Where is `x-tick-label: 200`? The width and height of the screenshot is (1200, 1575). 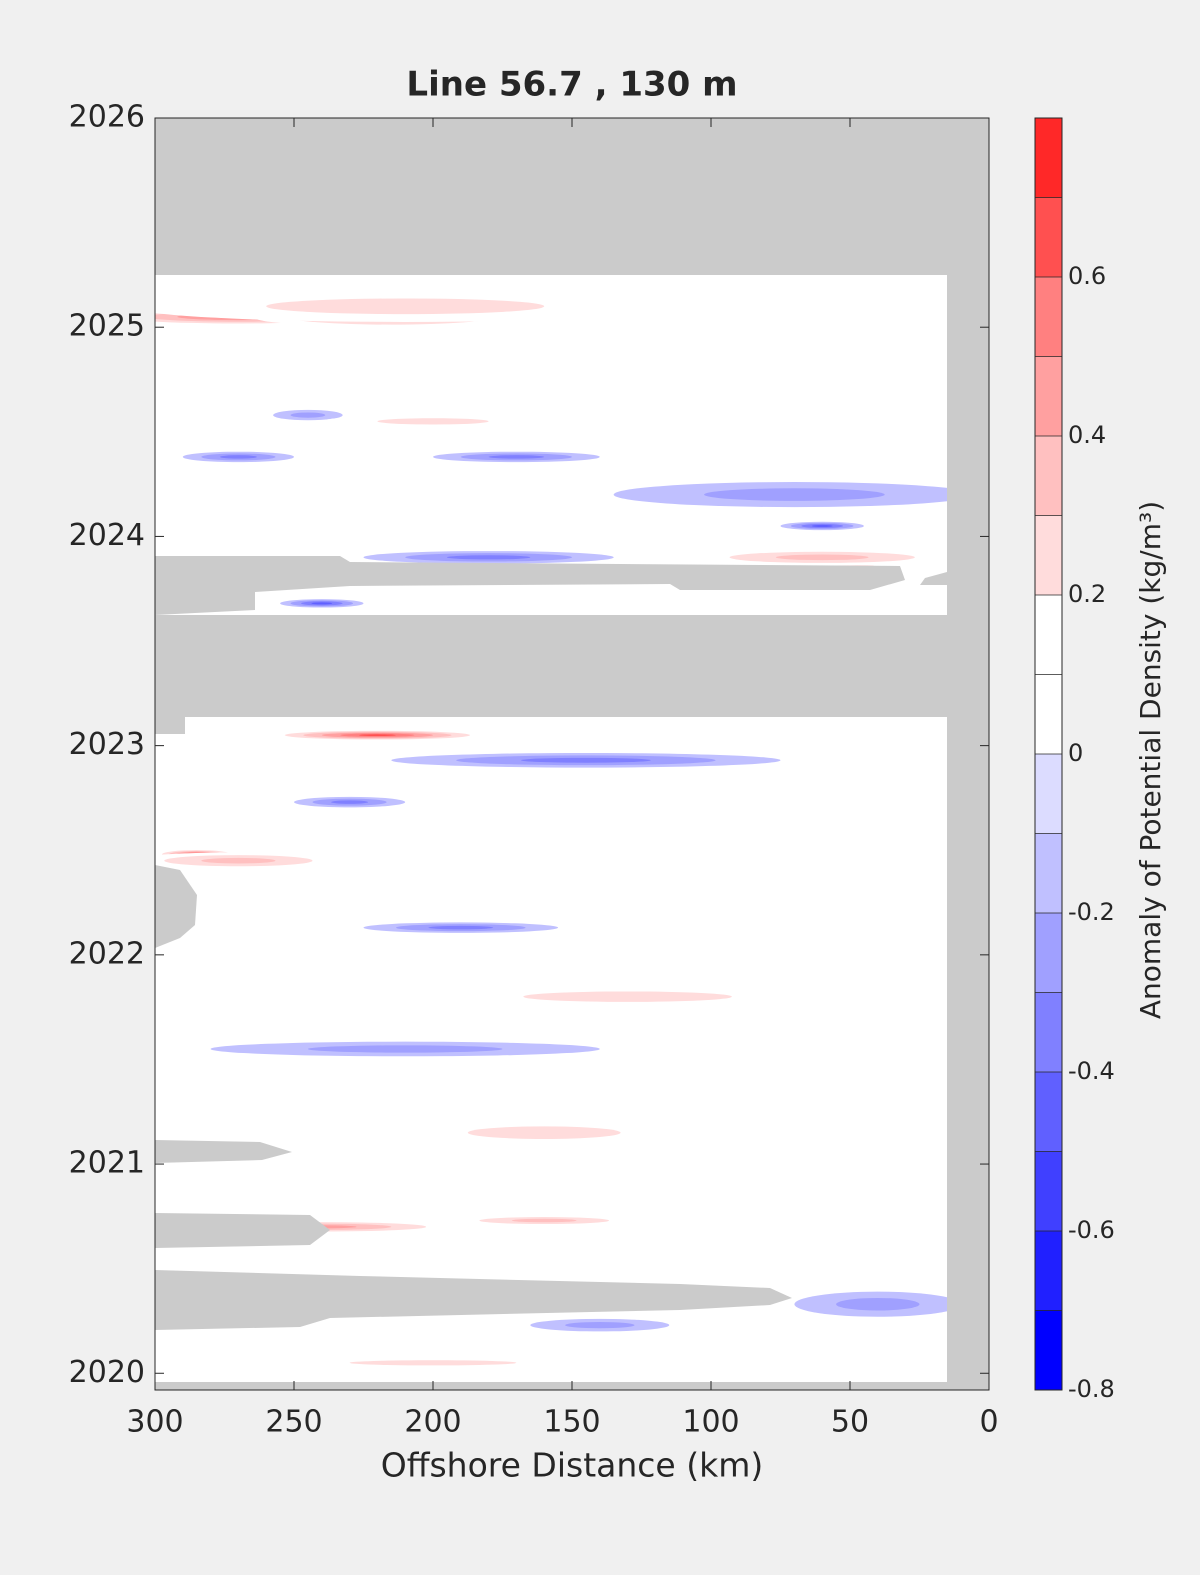
x-tick-label: 200 is located at coordinates (432, 1422).